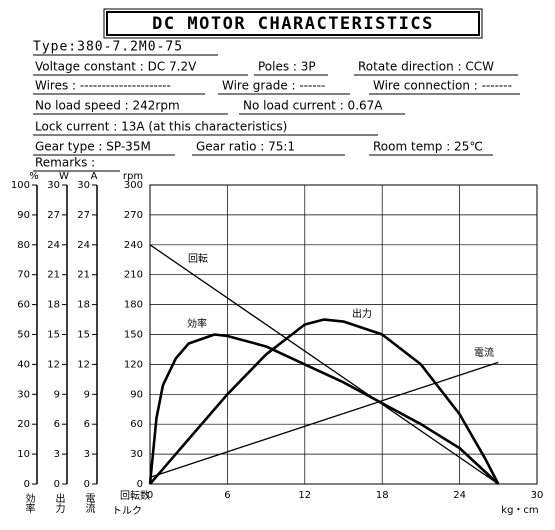 Image resolution: width=555 pixels, height=530 pixels. What do you see at coordinates (133, 185) in the screenshot?
I see `y-tick-label: 300` at bounding box center [133, 185].